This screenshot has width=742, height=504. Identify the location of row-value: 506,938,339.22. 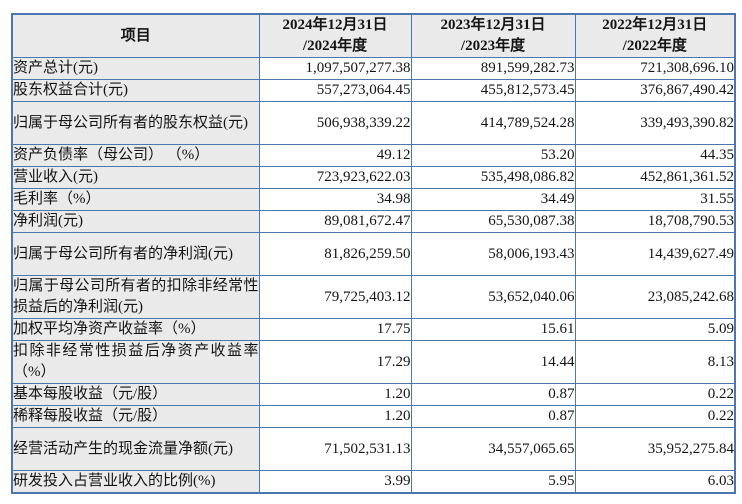
(335, 123).